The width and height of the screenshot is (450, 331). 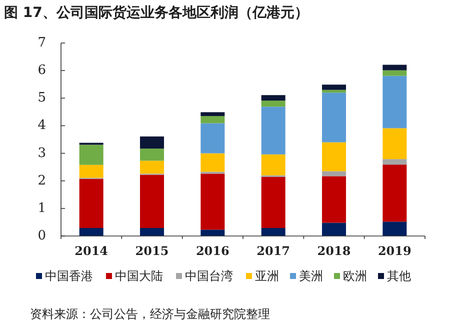 I want to click on legend-label: 中国香港, so click(x=69, y=276).